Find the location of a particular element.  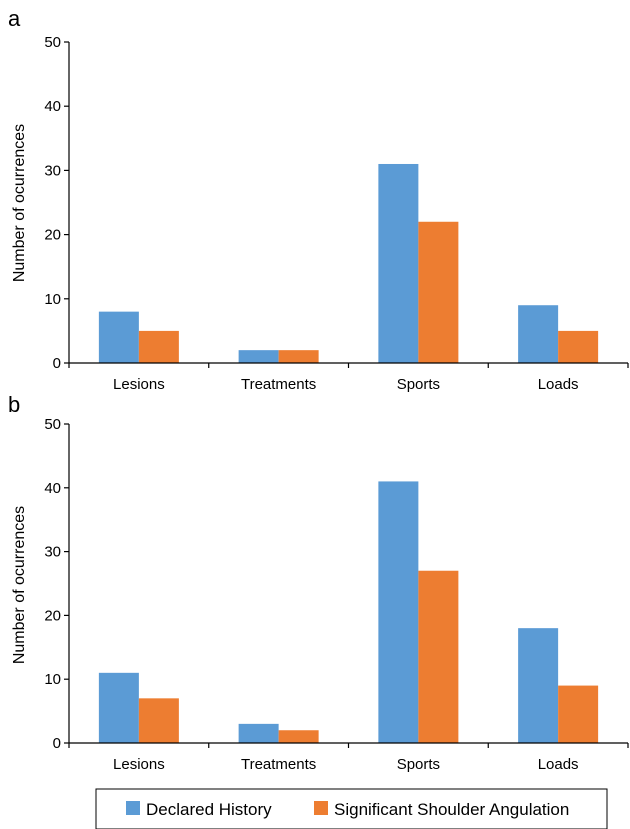

y-tick-label-b-30: 30 is located at coordinates (52, 552).